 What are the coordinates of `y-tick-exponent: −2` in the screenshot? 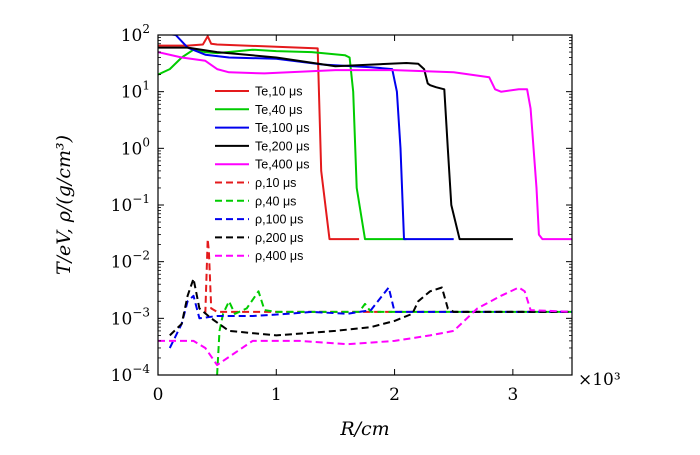 It's located at (141, 256).